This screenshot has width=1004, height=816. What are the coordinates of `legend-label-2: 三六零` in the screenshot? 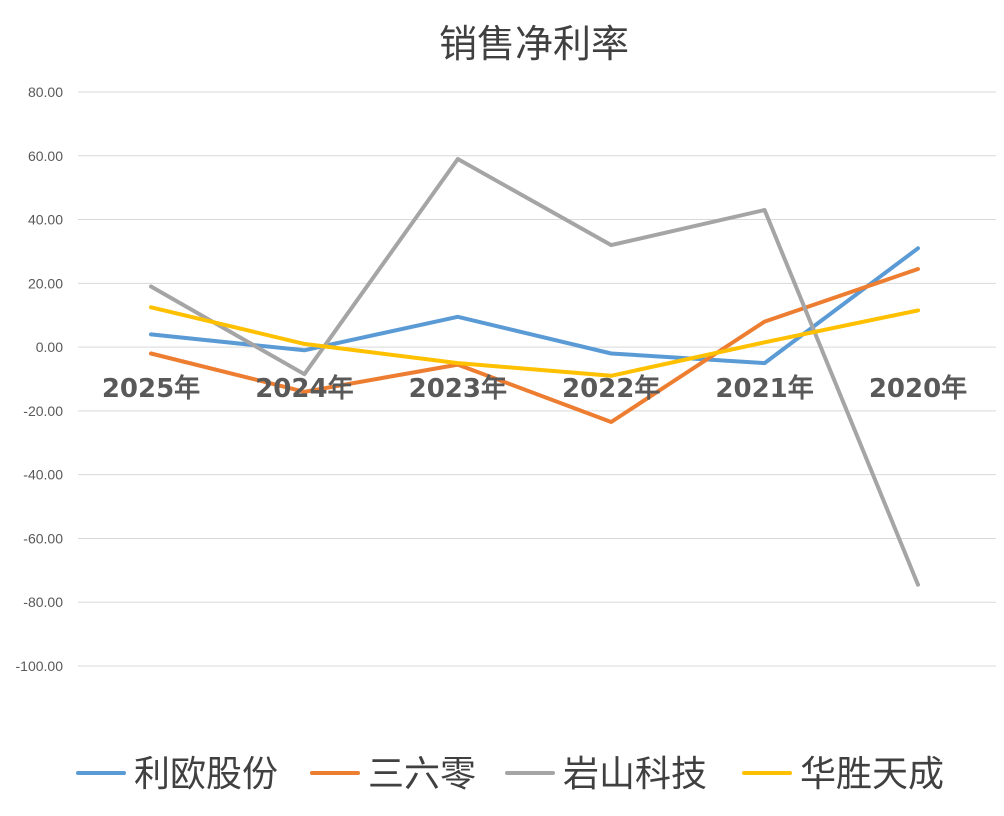 It's located at (422, 774).